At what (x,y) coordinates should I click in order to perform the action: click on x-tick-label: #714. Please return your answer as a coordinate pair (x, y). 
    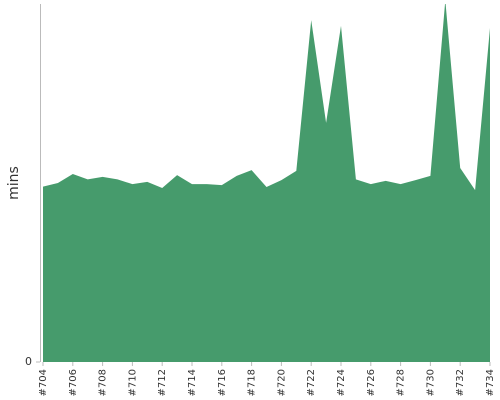
    Looking at the image, I should click on (192, 382).